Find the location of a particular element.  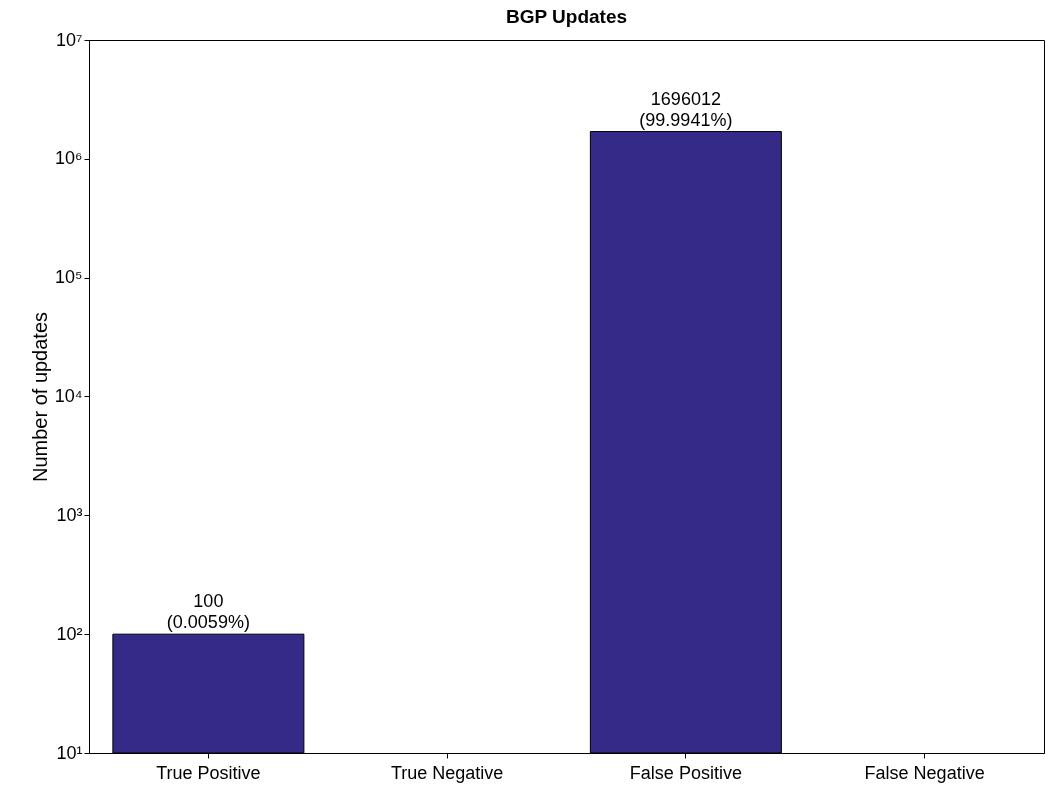

y-tick-label: 10⁵ is located at coordinates (69, 277).